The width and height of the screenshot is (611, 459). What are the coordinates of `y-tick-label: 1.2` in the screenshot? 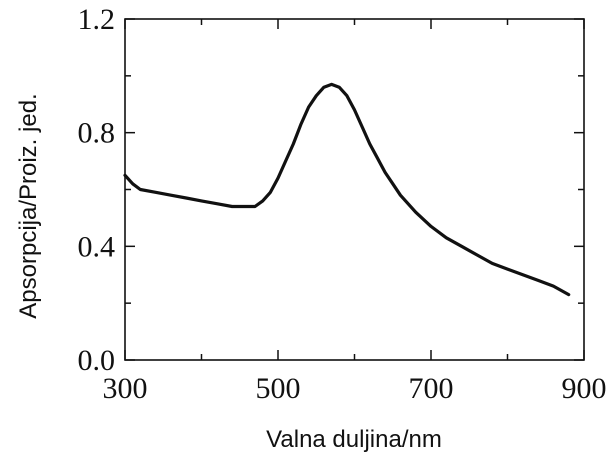 It's located at (97, 19).